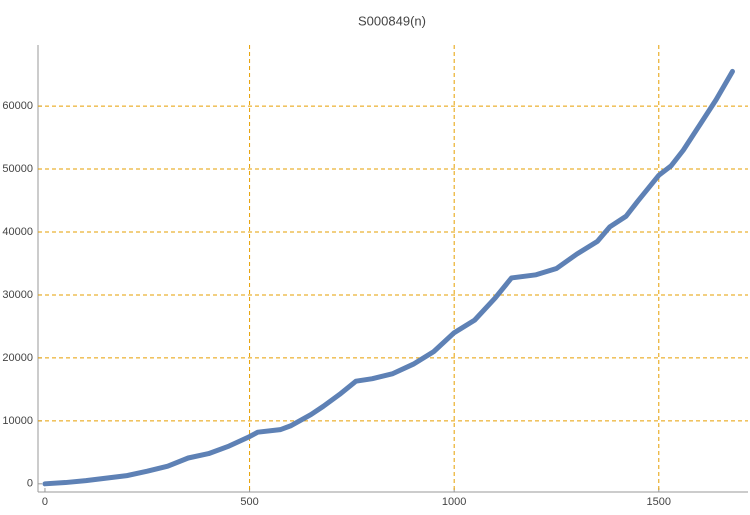 The image size is (750, 515). Describe the element at coordinates (17, 232) in the screenshot. I see `y-tick-label: 40000` at that location.